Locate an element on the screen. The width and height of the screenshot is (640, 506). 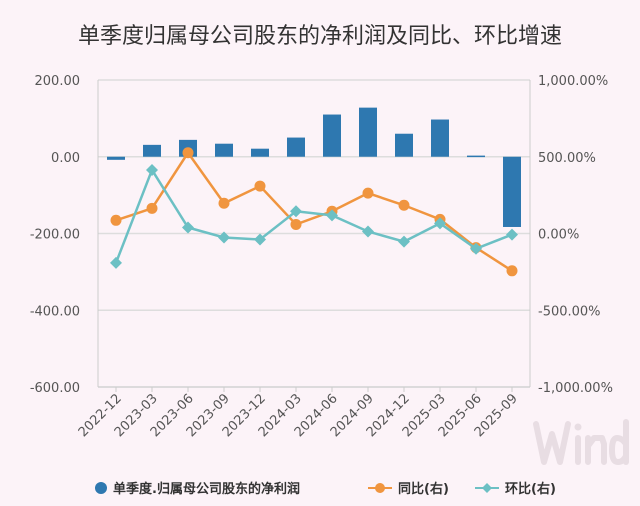
legend-item-yoy: 同比(右) is located at coordinates (408, 487).